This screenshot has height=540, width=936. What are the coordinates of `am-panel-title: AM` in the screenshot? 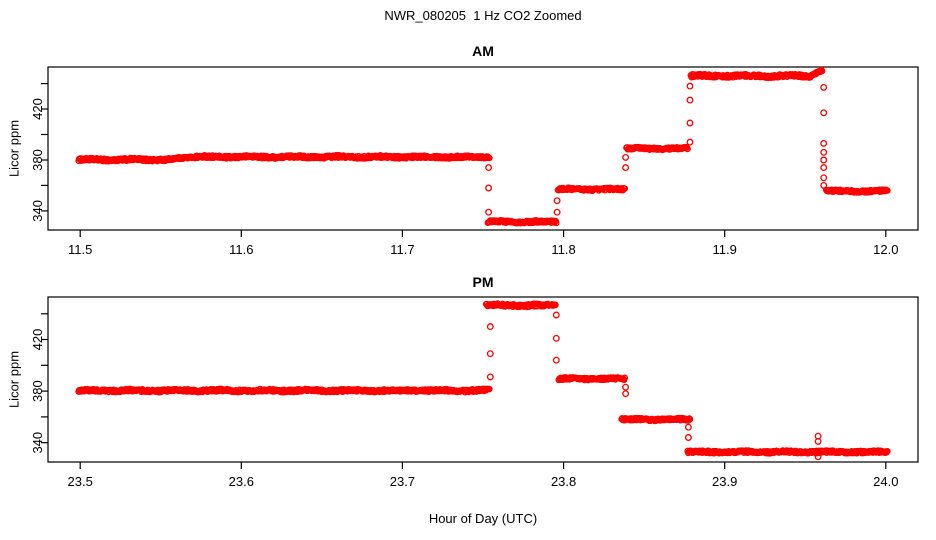 It's located at (483, 51).